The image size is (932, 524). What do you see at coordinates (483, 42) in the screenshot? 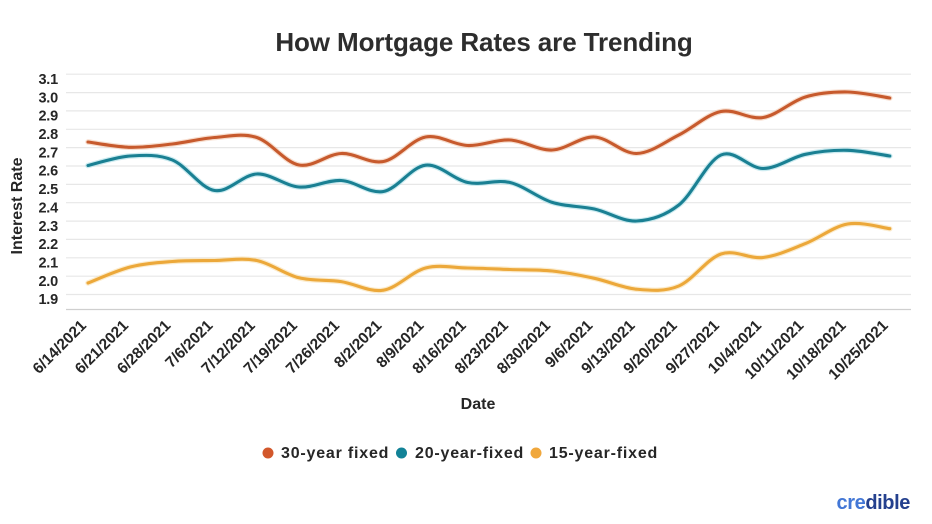
I see `svg-text:How Mortgage Rates are Trendin: How Mortgage Rates are Trending` at bounding box center [483, 42].